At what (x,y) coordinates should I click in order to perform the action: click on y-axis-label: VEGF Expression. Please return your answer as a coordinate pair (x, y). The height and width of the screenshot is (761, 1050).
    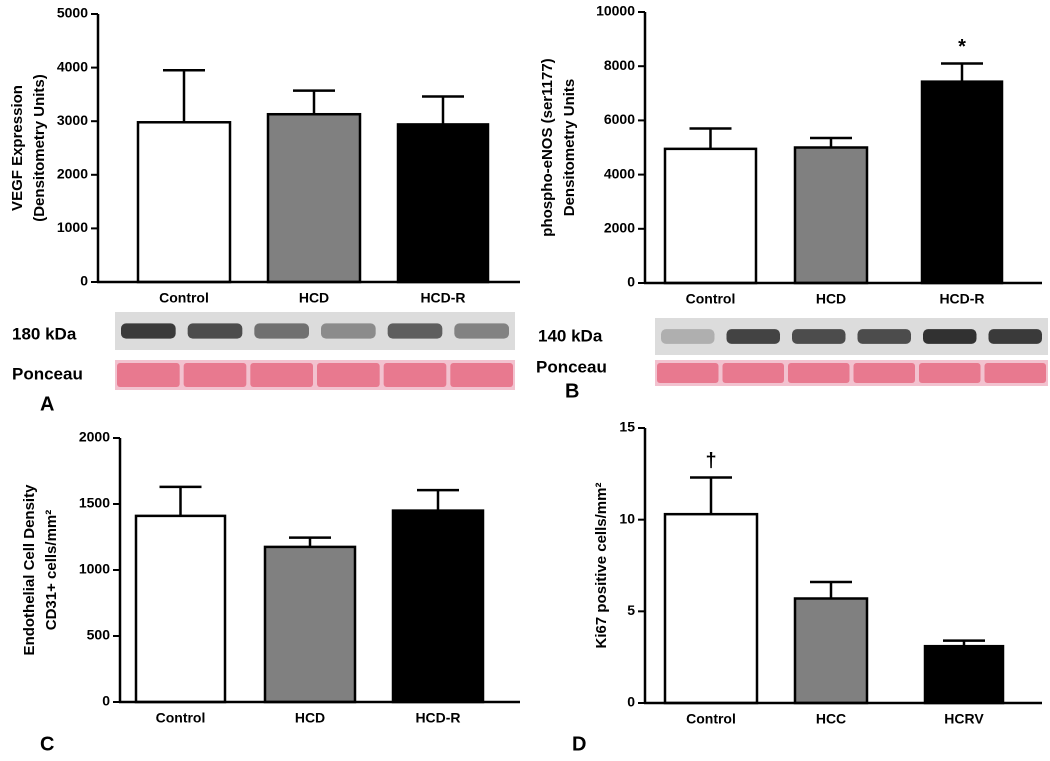
    Looking at the image, I should click on (17, 148).